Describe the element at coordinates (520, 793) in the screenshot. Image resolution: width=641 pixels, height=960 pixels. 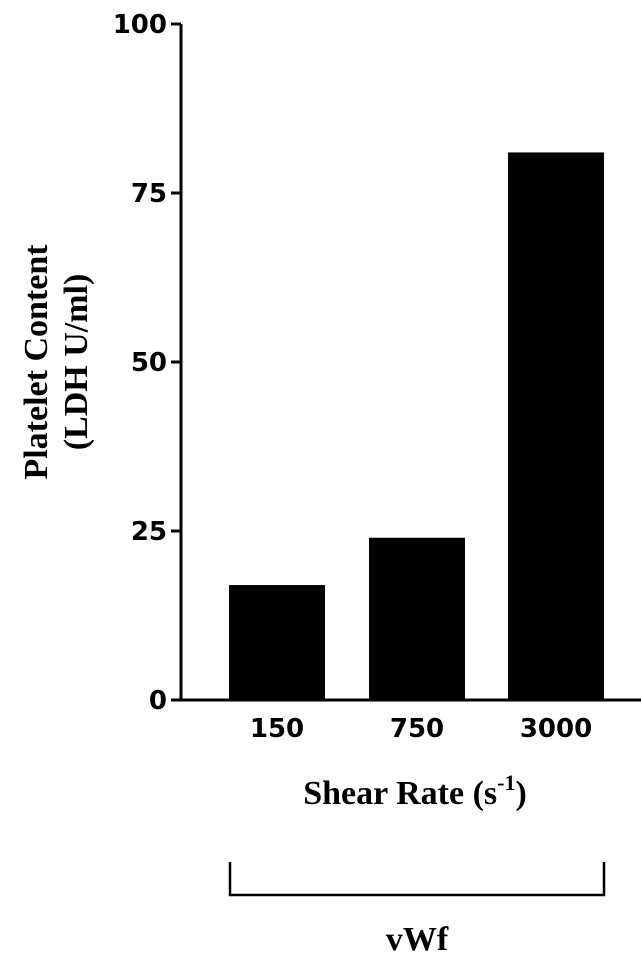
I see `x-axis-title-close: )` at that location.